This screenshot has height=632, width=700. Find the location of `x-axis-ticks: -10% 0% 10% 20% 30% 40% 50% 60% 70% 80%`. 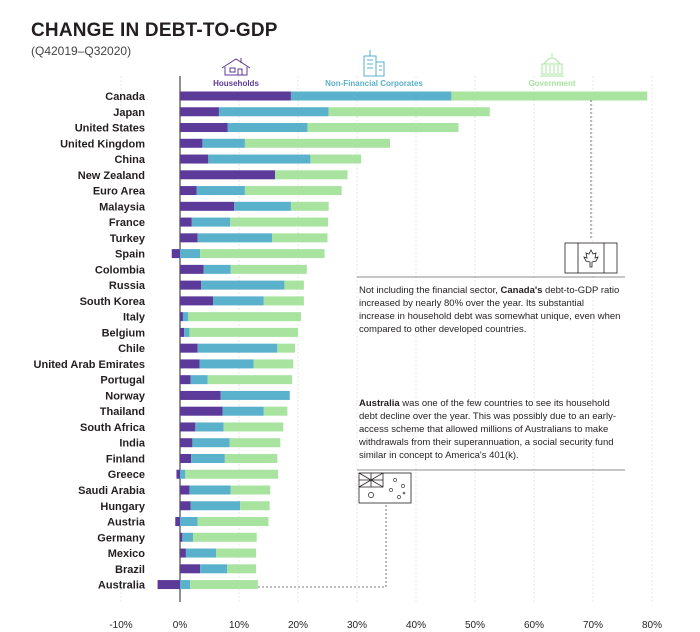

x-axis-ticks: -10% 0% 10% 20% 30% 40% 50% 60% 70% 80% is located at coordinates (385, 625).